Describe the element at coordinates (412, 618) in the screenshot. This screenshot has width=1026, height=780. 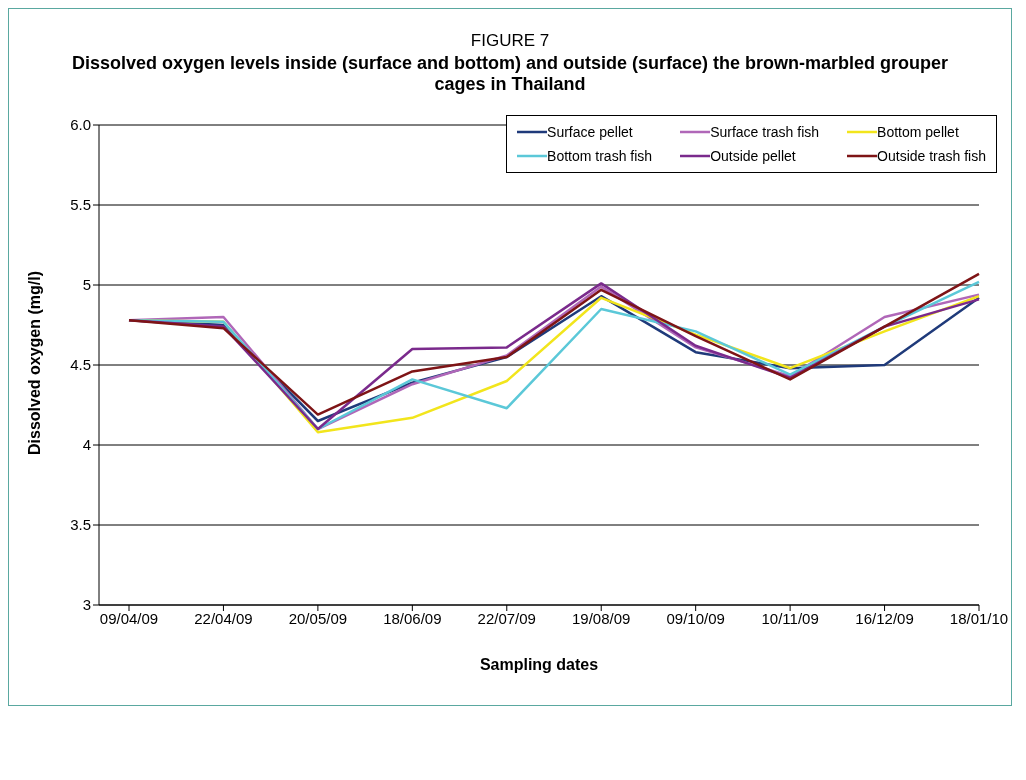
I see `x-tick-label: 18/06/09` at that location.